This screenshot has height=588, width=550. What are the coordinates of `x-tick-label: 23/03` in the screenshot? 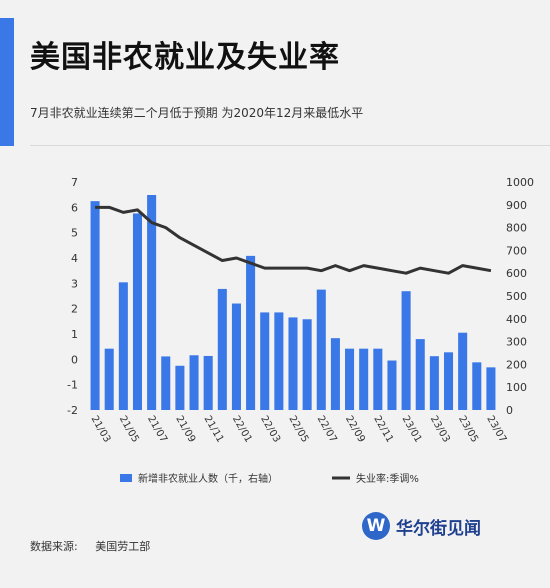 It's located at (440, 429).